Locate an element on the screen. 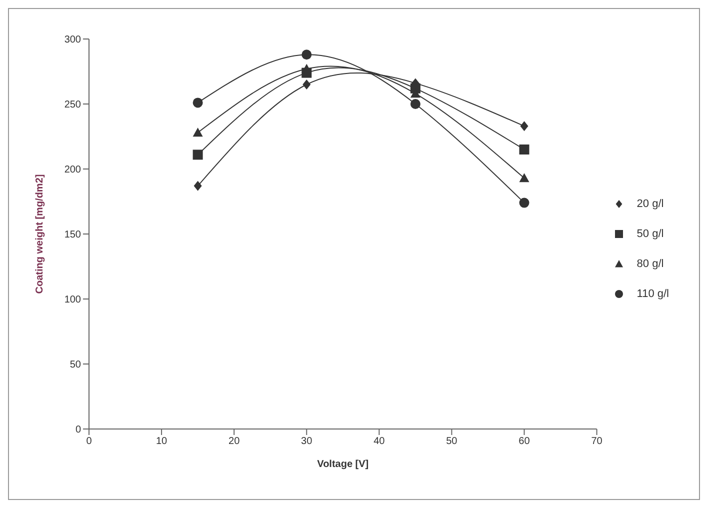 The width and height of the screenshot is (712, 516). x-axis-title: Voltage [V] is located at coordinates (343, 464).